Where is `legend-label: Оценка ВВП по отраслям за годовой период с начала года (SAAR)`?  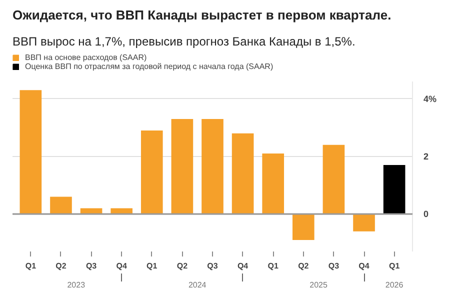
legend-label: Оценка ВВП по отраслям за годовой период с начала года (SAAR) is located at coordinates (149, 66).